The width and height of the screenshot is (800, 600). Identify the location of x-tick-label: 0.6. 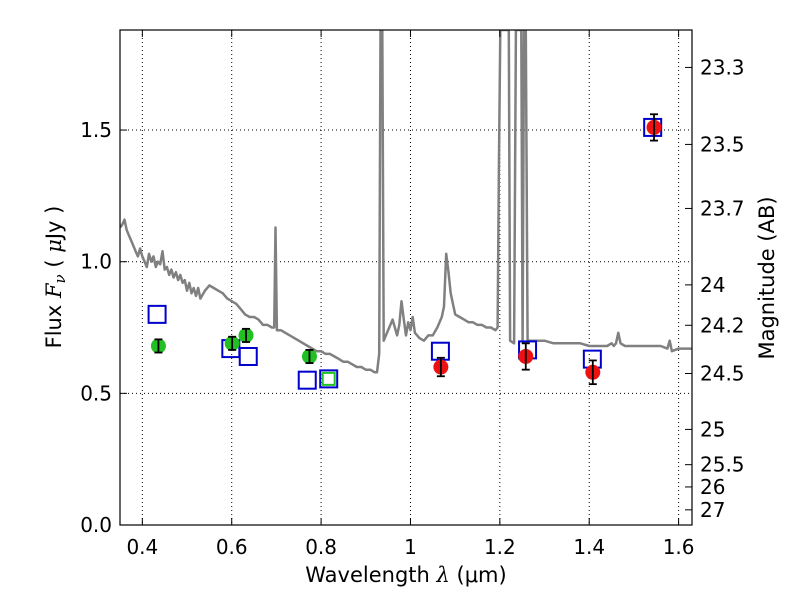
(232, 547).